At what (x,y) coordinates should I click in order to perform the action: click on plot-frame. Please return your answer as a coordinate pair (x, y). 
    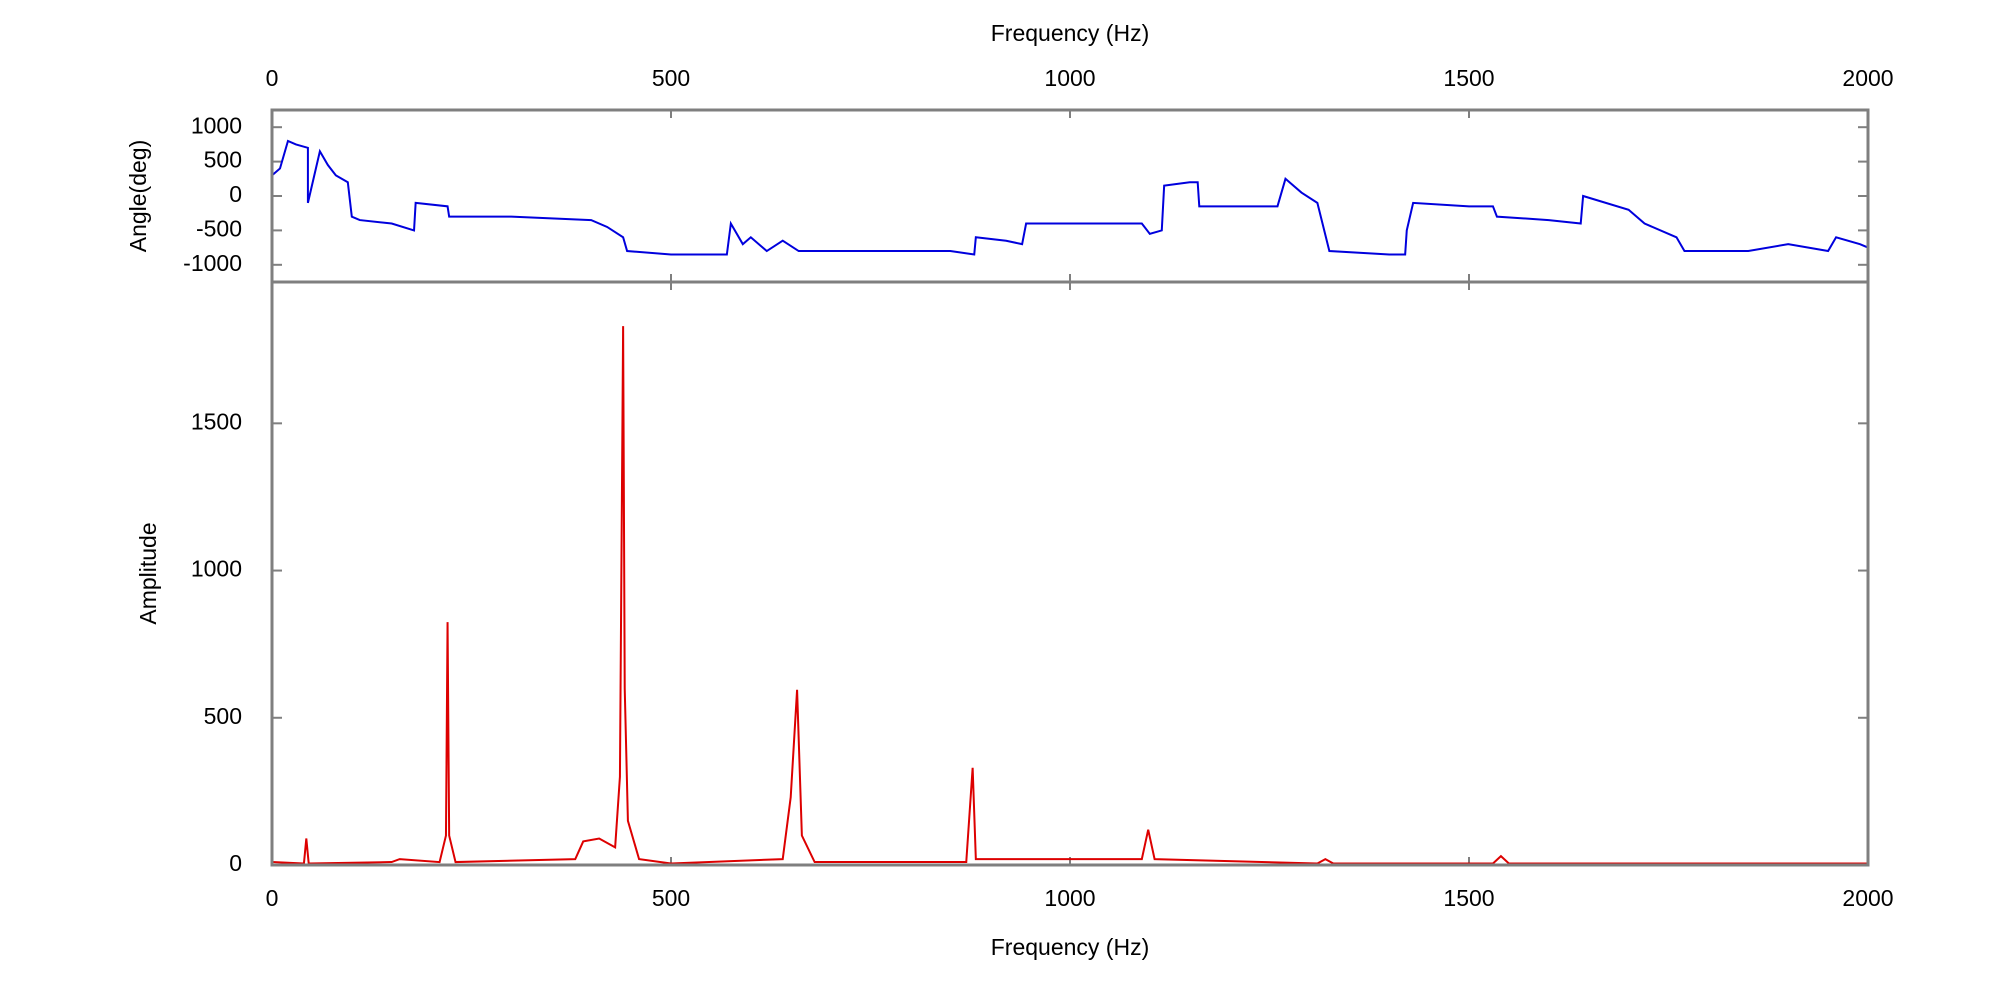
    Looking at the image, I should click on (1070, 196).